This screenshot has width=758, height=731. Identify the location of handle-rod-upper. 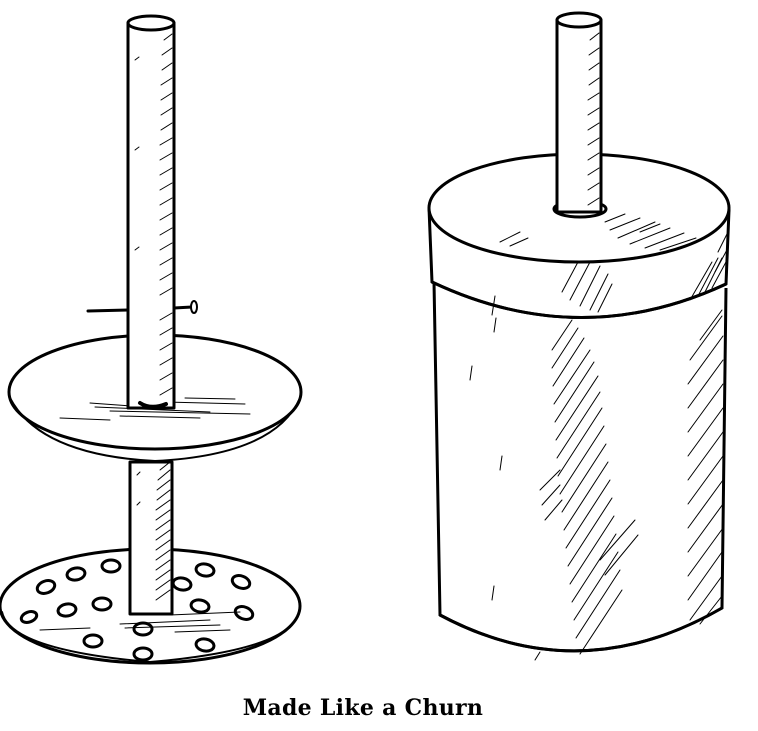
(151, 212).